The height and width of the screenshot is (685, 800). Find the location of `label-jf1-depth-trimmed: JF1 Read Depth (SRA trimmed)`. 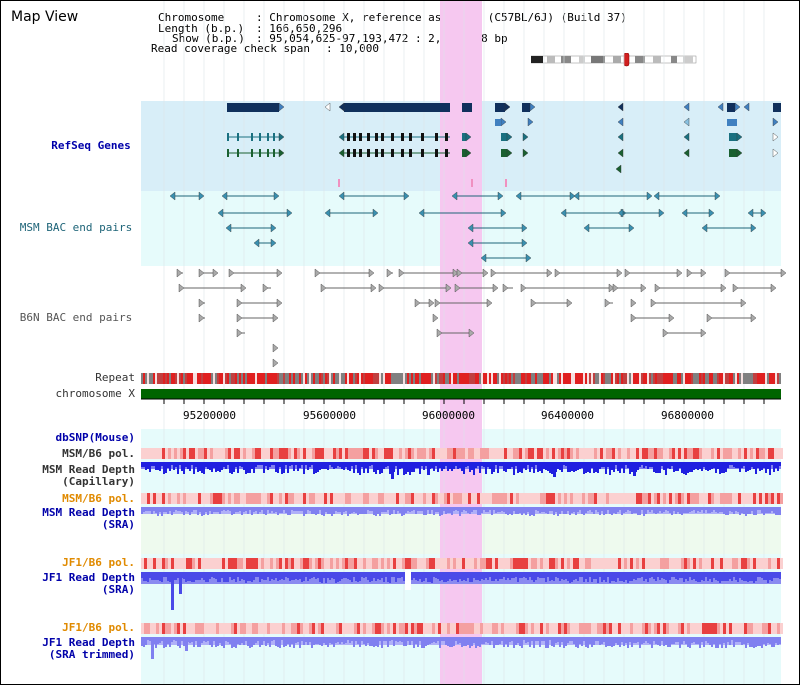

label-jf1-depth-trimmed: JF1 Read Depth (SRA trimmed) is located at coordinates (88, 648).